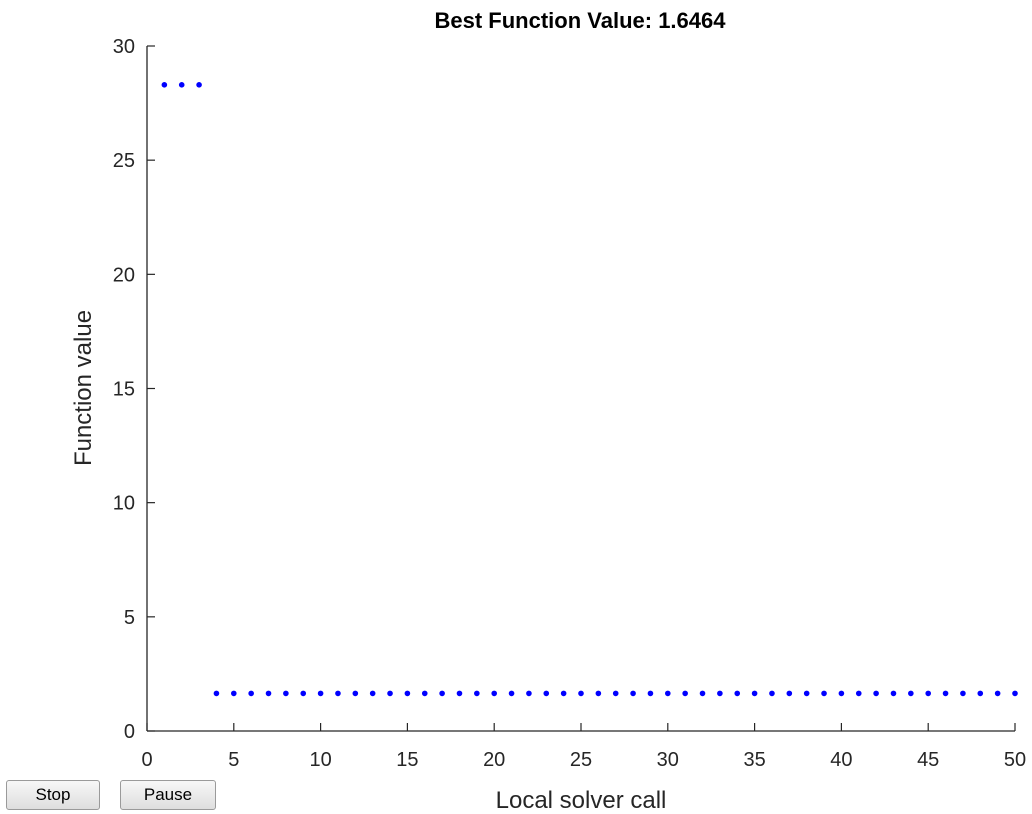 The height and width of the screenshot is (814, 1032). What do you see at coordinates (168, 795) in the screenshot?
I see `pause-button: Pause` at bounding box center [168, 795].